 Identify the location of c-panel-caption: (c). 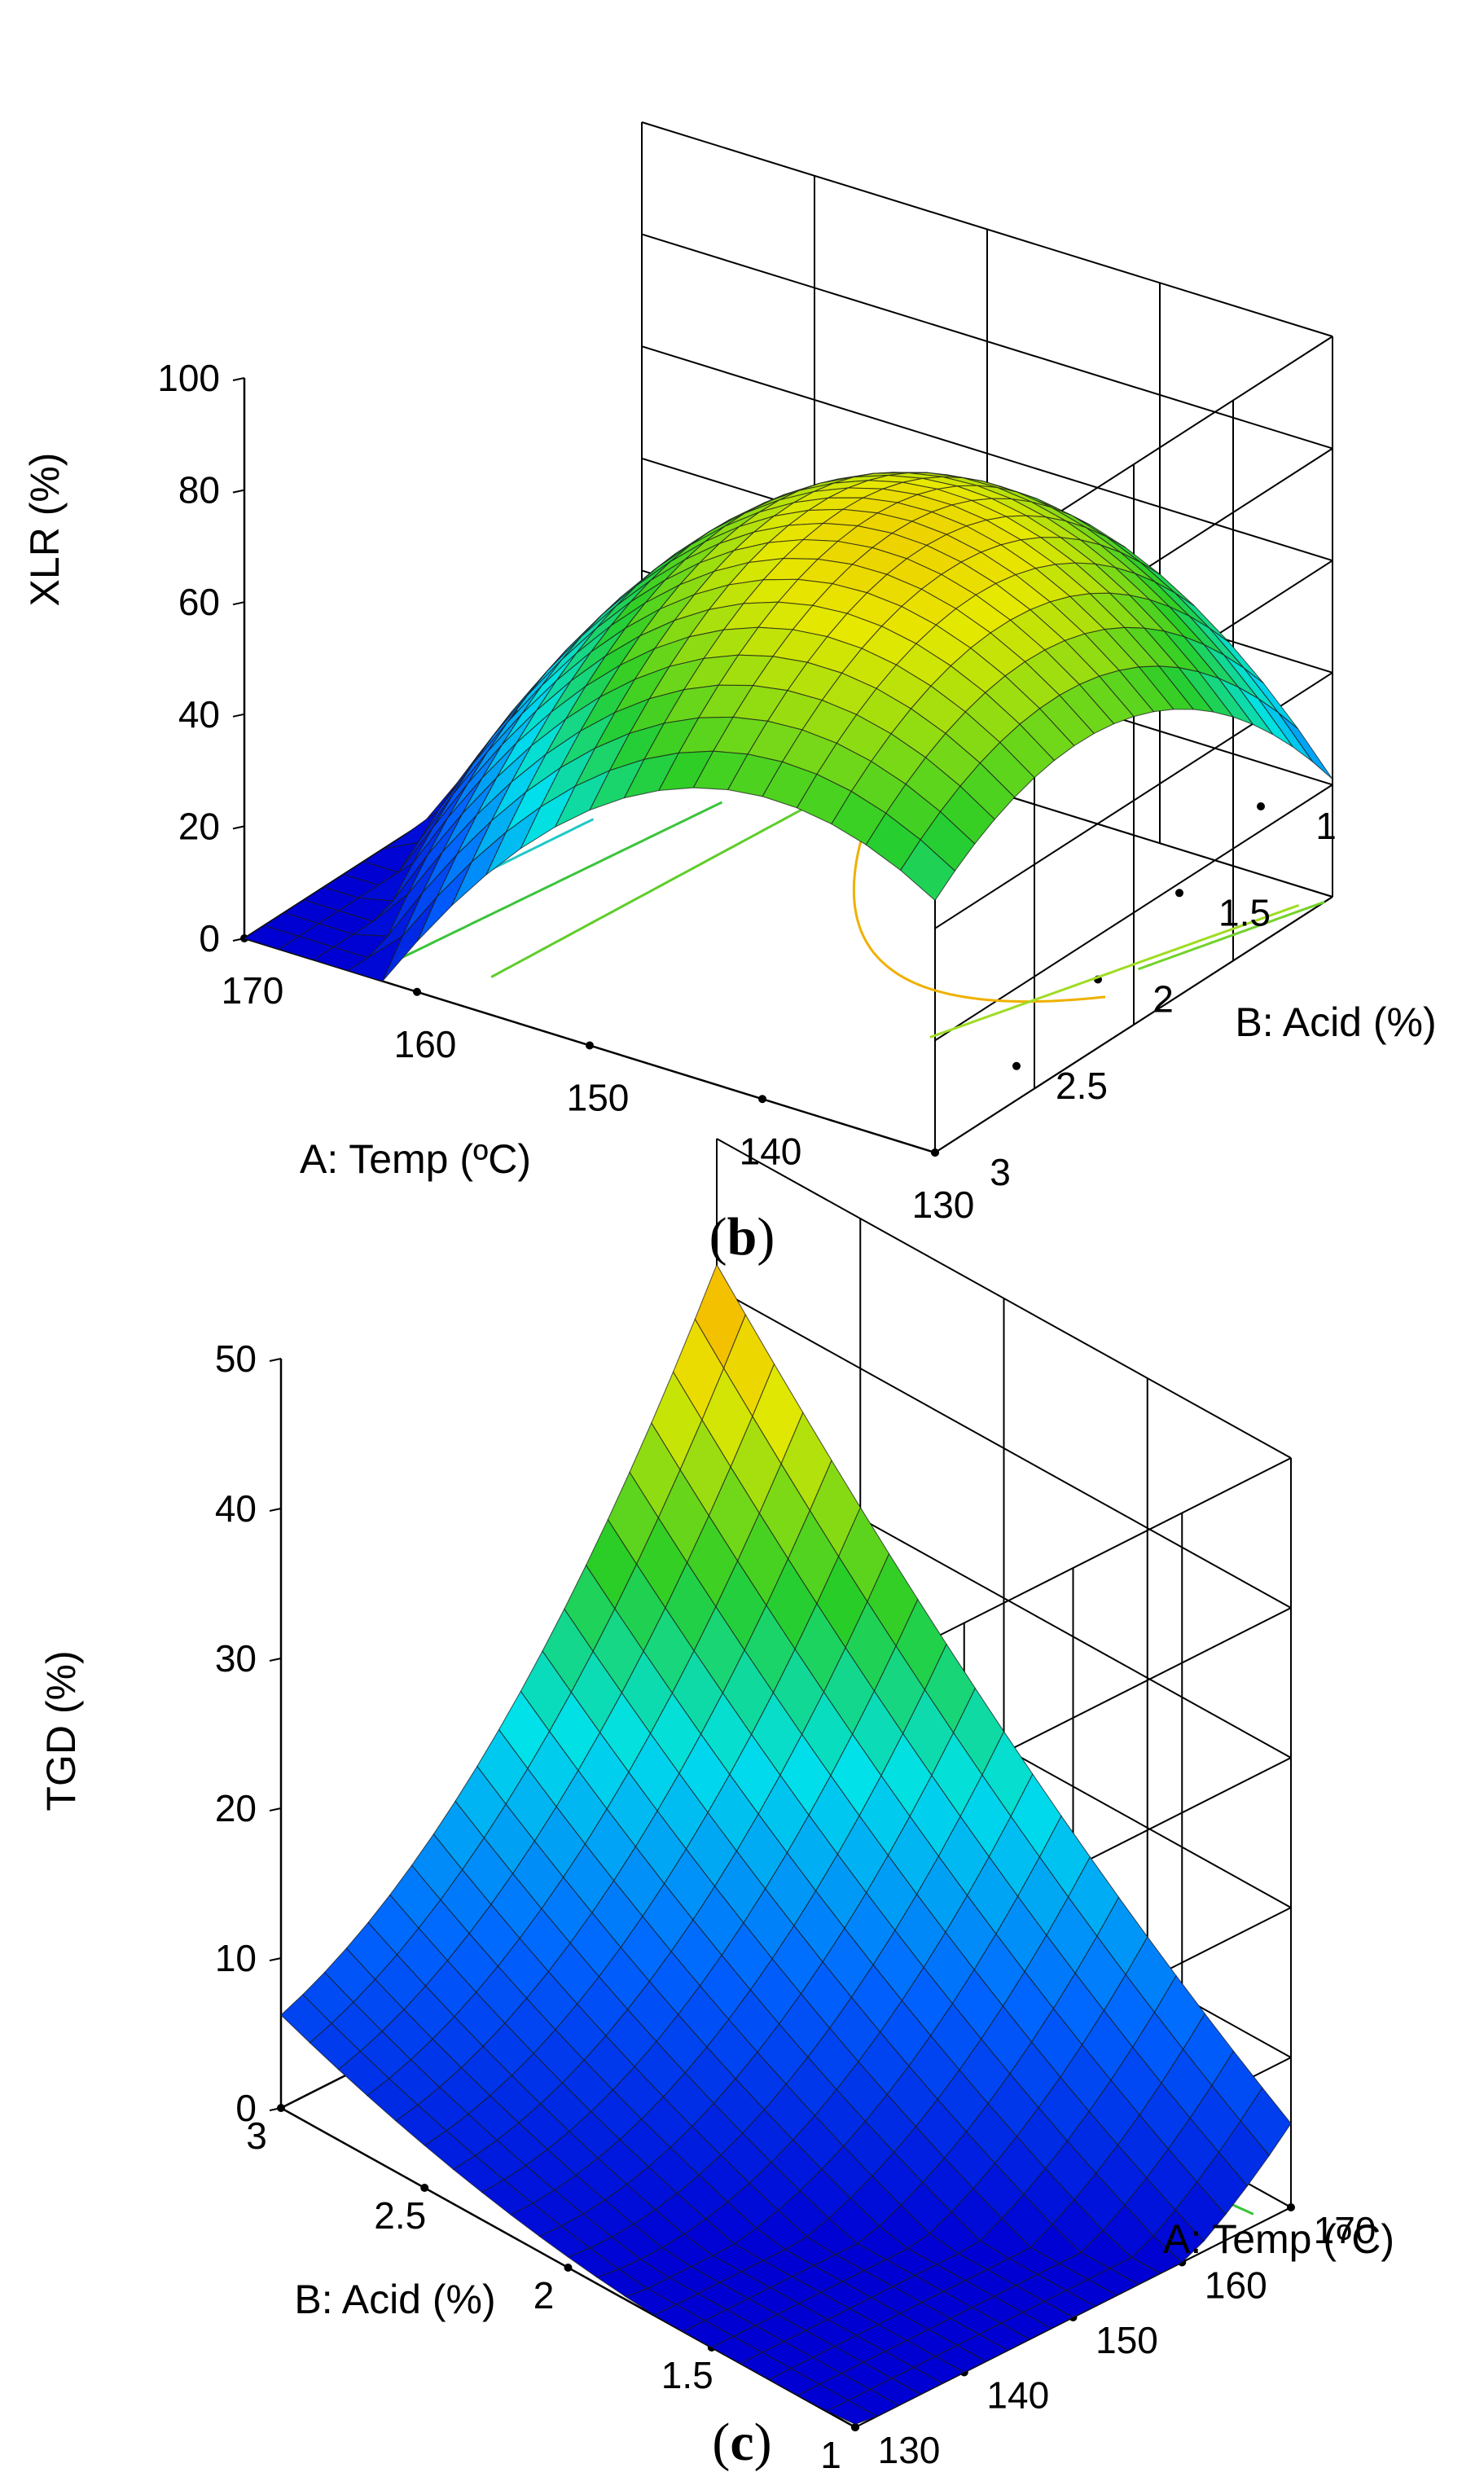
(741, 2442).